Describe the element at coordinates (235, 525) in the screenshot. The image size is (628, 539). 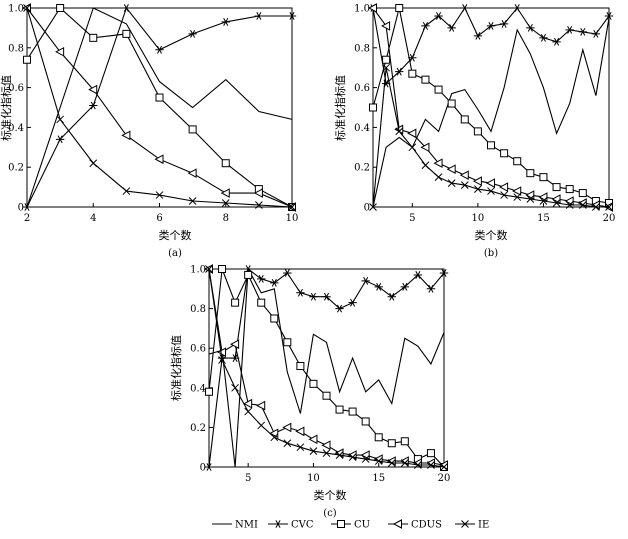
I see `legend-item-nmi: NMI` at that location.